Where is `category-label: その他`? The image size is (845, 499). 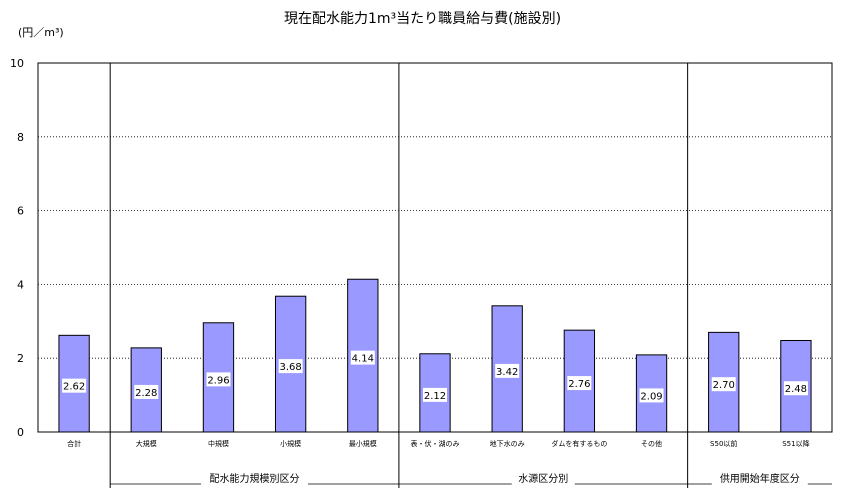
category-label: その他 is located at coordinates (651, 443).